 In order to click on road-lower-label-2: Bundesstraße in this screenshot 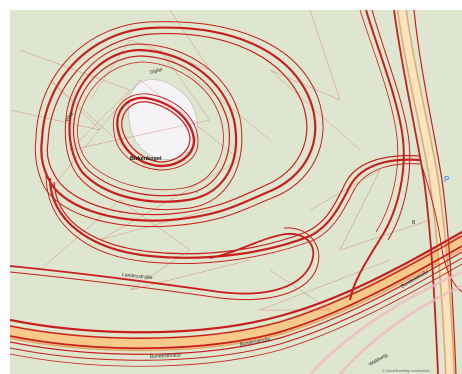, I will do `click(255, 342)`.